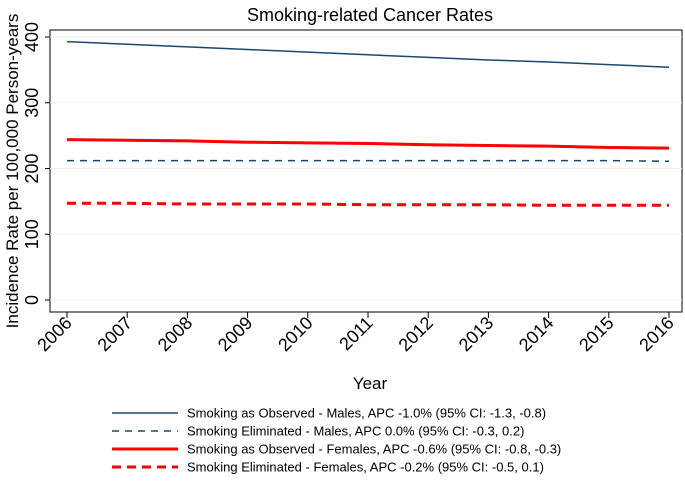 Image resolution: width=685 pixels, height=483 pixels. What do you see at coordinates (416, 334) in the screenshot?
I see `x-tick-label: 2012` at bounding box center [416, 334].